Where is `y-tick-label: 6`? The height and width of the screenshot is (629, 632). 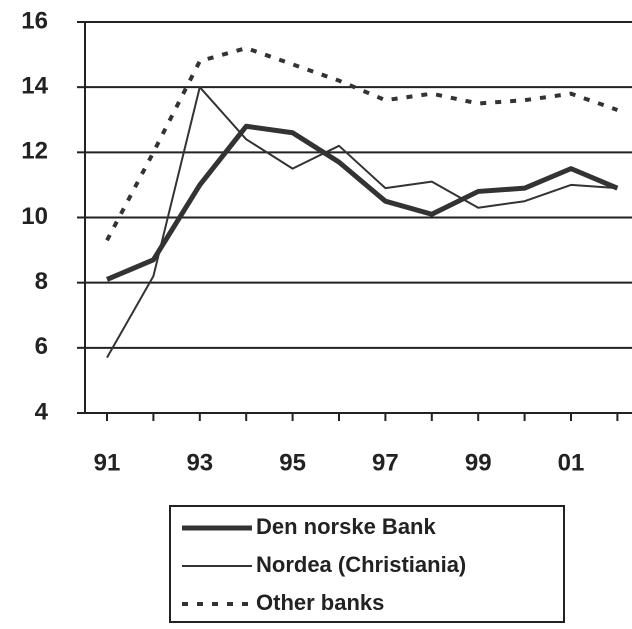 y-tick-label: 6 is located at coordinates (41, 346).